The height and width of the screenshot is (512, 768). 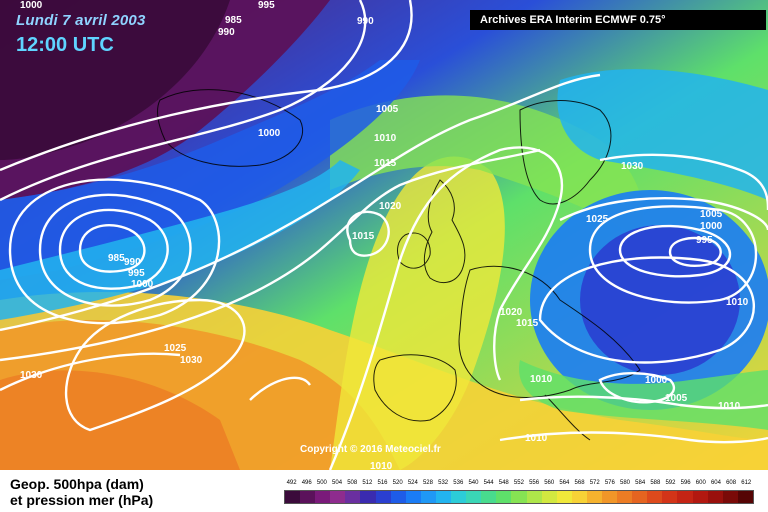 I want to click on isobar-label: 1025, so click(x=175, y=348).